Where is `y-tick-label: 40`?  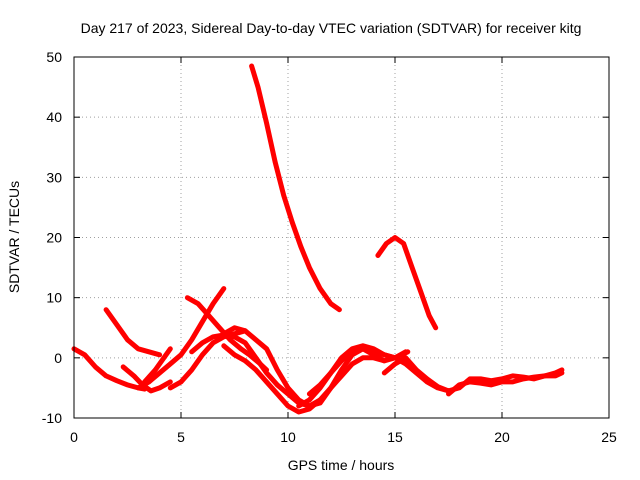
y-tick-label: 40 is located at coordinates (54, 117).